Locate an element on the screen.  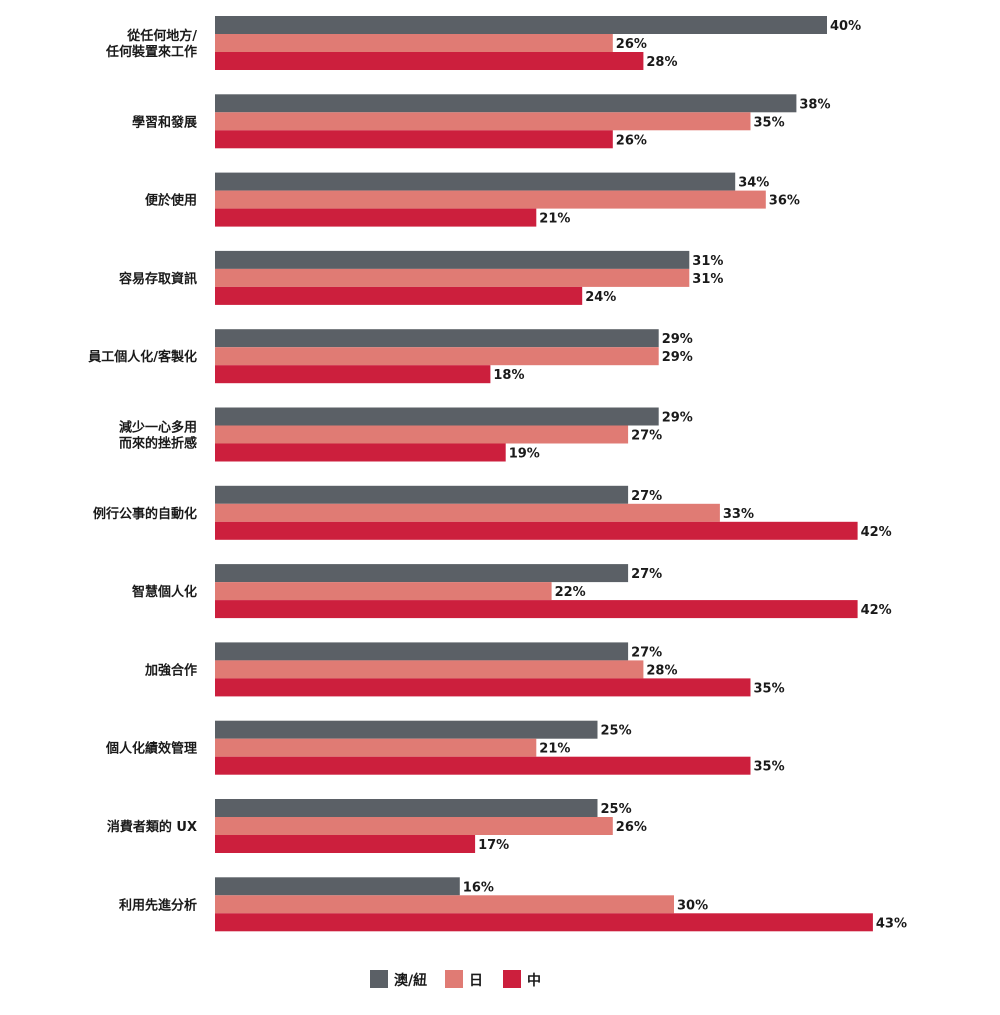
category-label: 減少一心多用 is located at coordinates (158, 428).